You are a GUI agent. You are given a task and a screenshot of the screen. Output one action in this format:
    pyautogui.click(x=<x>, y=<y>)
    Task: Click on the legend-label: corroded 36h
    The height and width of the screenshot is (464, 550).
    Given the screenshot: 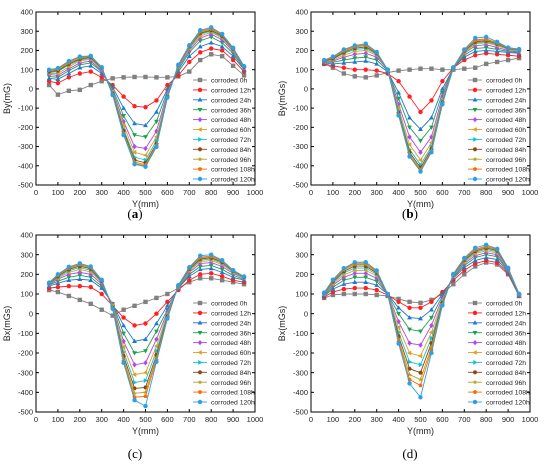 What is the action you would take?
    pyautogui.click(x=231, y=110)
    